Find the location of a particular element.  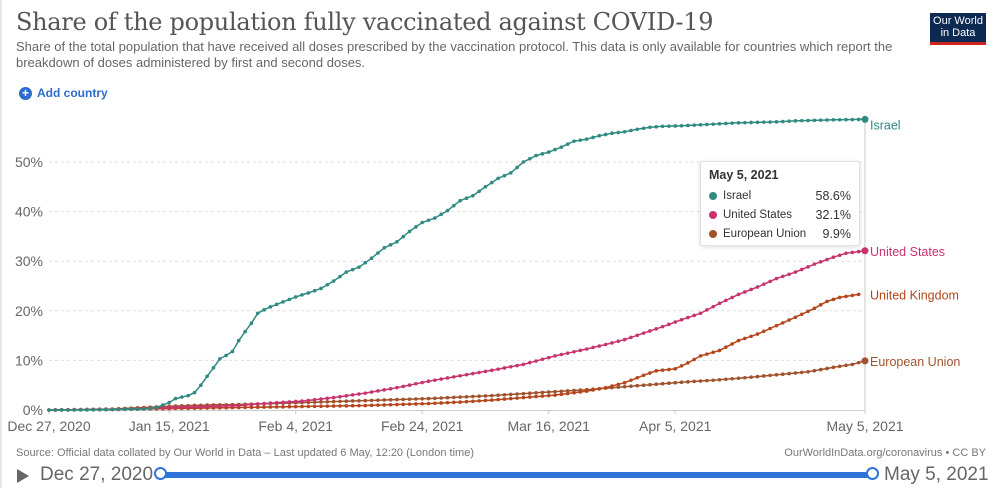

series-label: European Union is located at coordinates (915, 362).